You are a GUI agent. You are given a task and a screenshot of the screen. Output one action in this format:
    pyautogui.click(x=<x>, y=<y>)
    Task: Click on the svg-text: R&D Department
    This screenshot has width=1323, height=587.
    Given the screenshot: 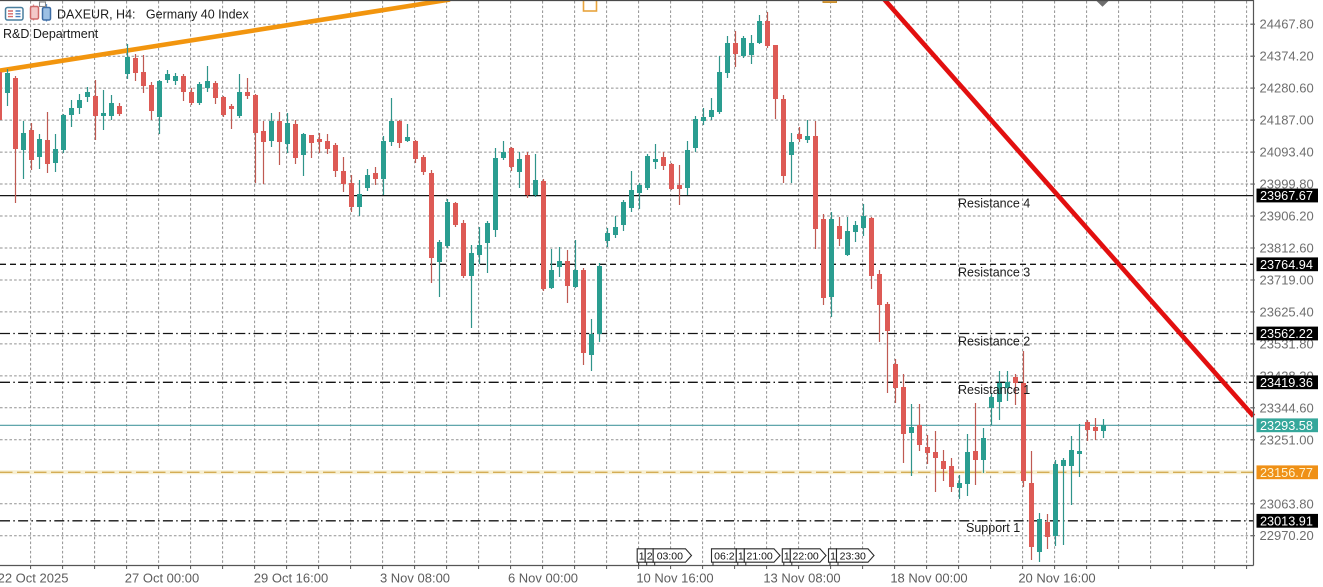 What is the action you would take?
    pyautogui.click(x=51, y=34)
    